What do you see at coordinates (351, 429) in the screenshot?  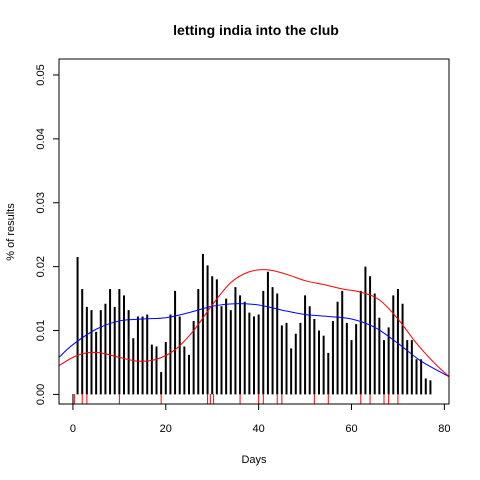 I see `x-tick-label: 60` at bounding box center [351, 429].